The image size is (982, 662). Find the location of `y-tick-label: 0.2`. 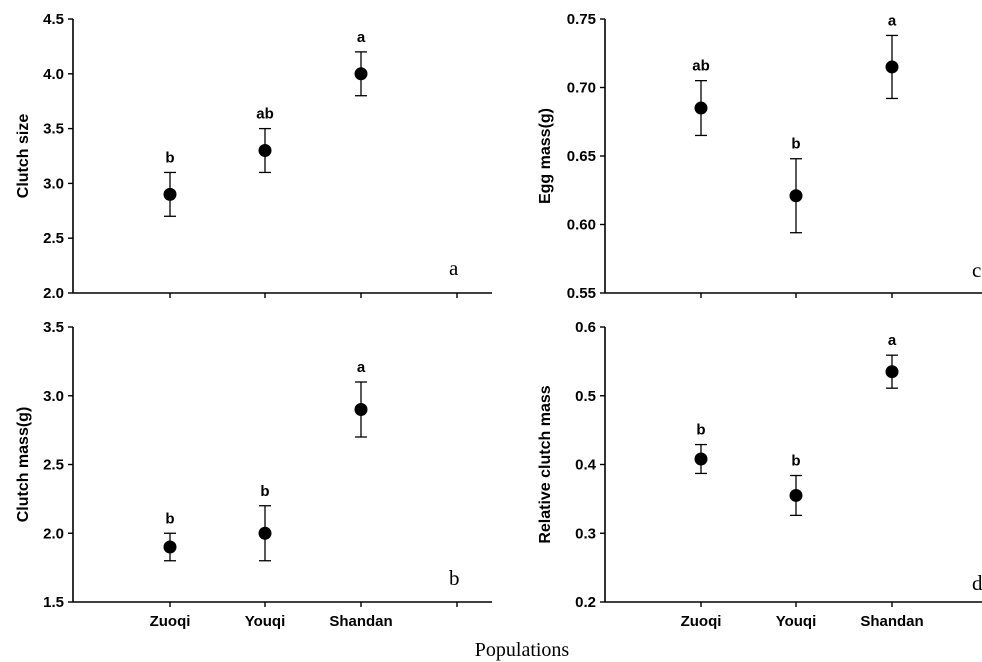

y-tick-label: 0.2 is located at coordinates (585, 602).